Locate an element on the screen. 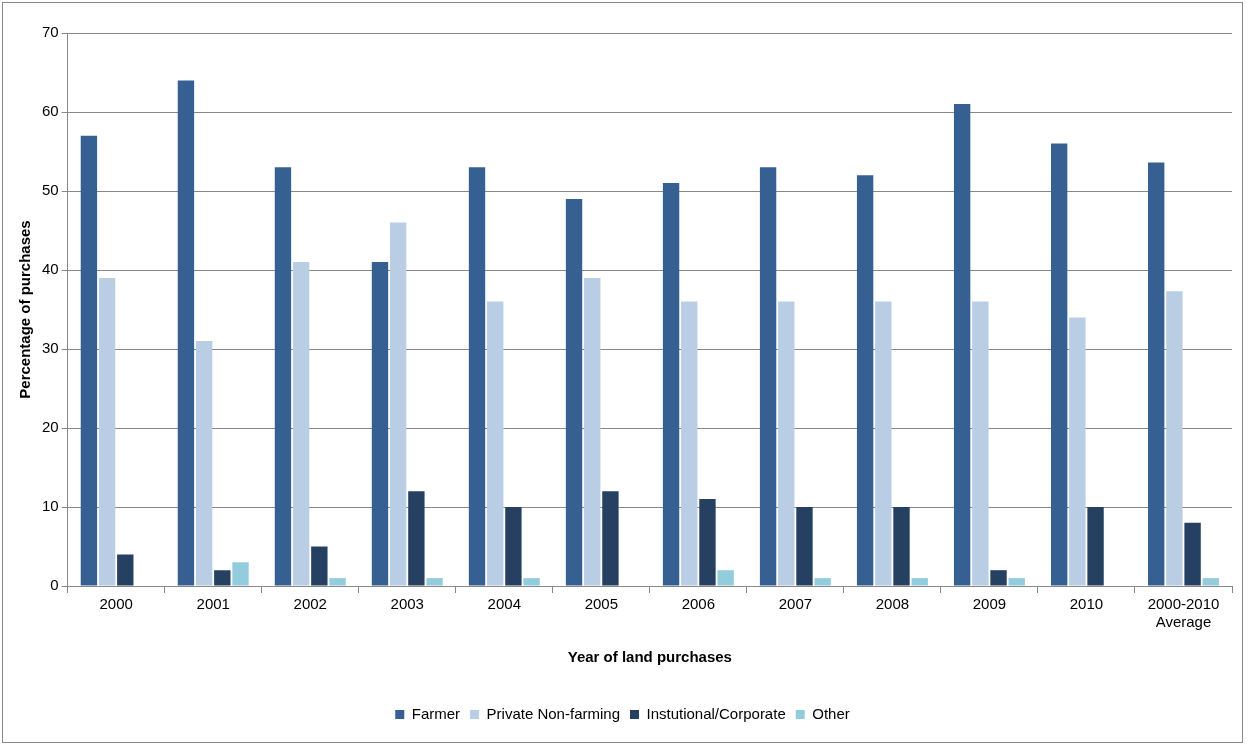  y-tick-label: 40 is located at coordinates (50, 269).